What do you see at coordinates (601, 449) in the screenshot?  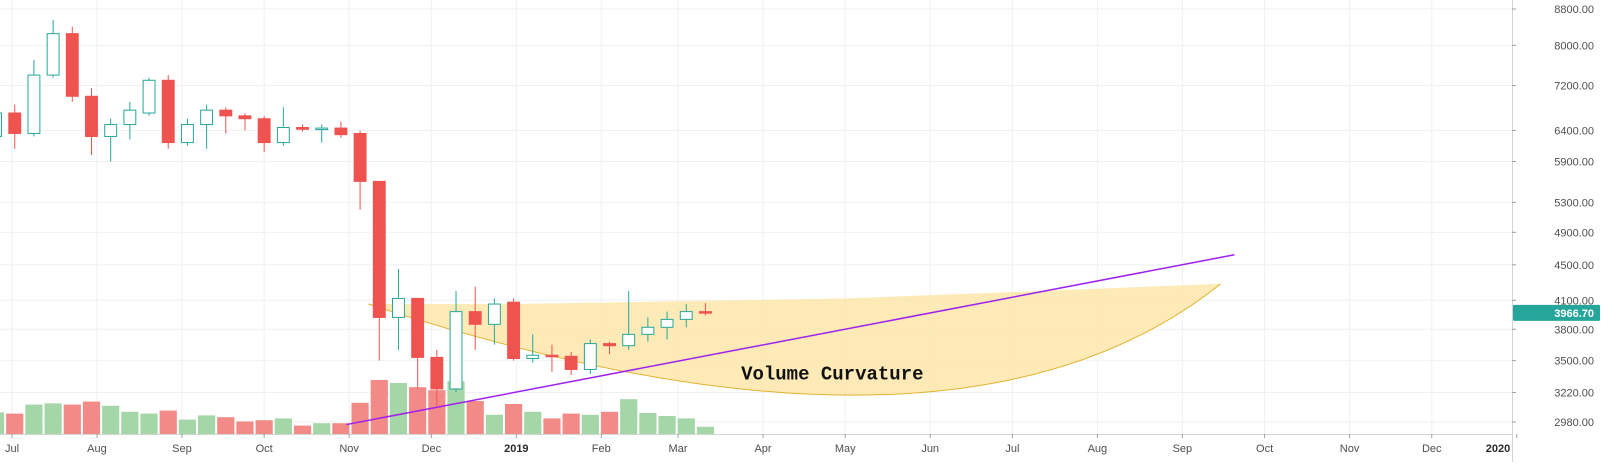 I see `time-tick-label: Feb` at bounding box center [601, 449].